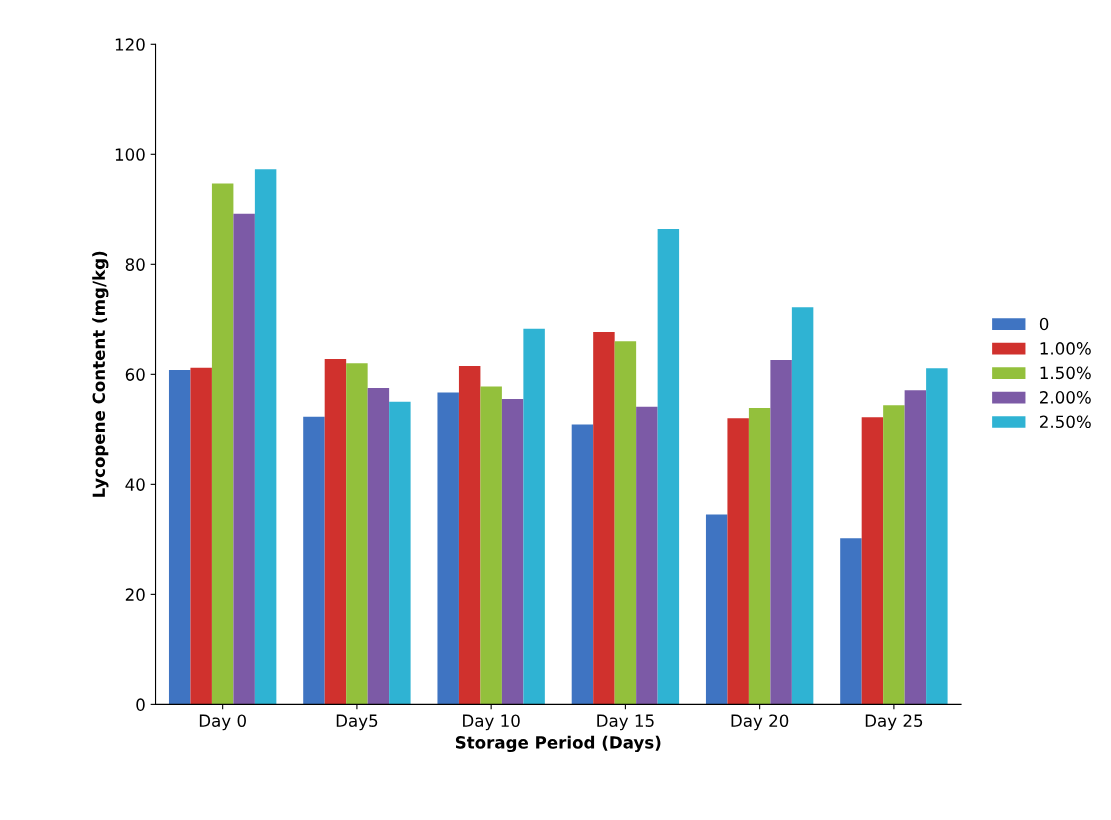 Image resolution: width=1111 pixels, height=820 pixels. What do you see at coordinates (100, 374) in the screenshot?
I see `y-axis-title: Lycopene Content (mg/kg)` at bounding box center [100, 374].